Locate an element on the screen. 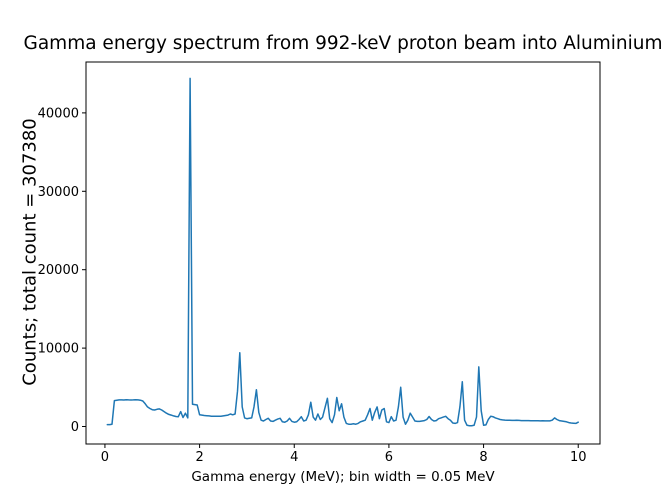 The image size is (666, 500). x-tick-label: 2 is located at coordinates (199, 457).